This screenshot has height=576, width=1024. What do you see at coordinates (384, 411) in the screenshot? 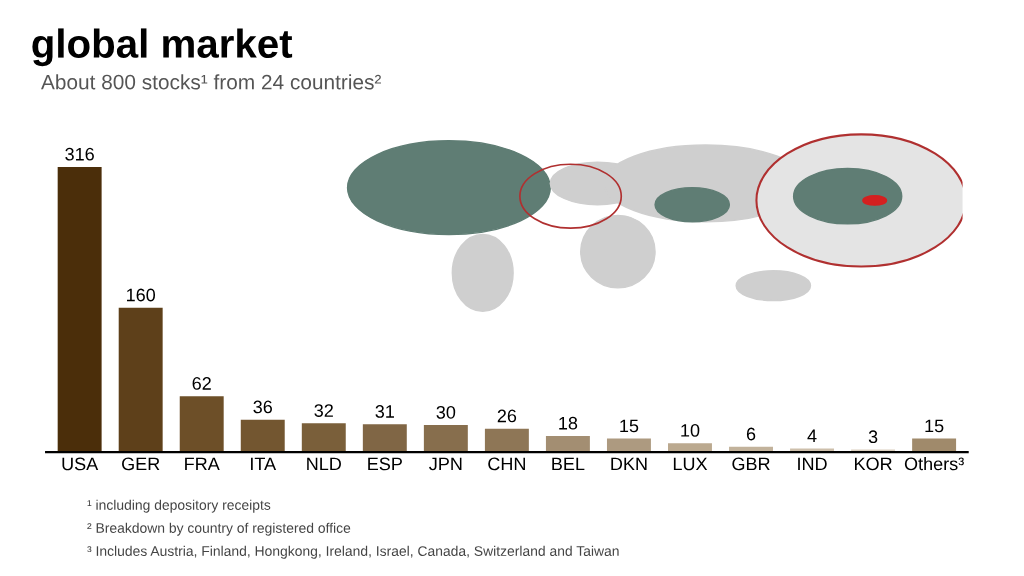
I see `data-label: 31` at bounding box center [384, 411].